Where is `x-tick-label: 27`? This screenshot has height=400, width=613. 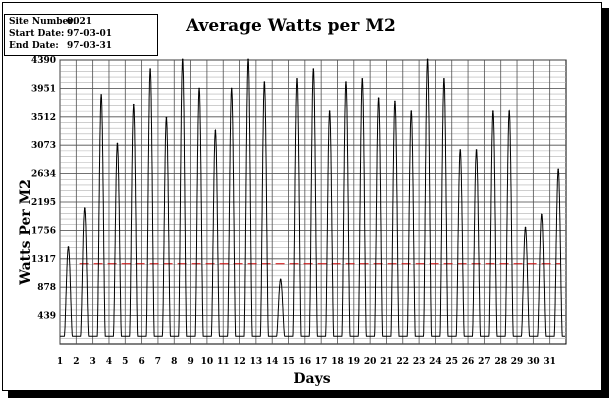
x-tick-label: 27 is located at coordinates (484, 362).